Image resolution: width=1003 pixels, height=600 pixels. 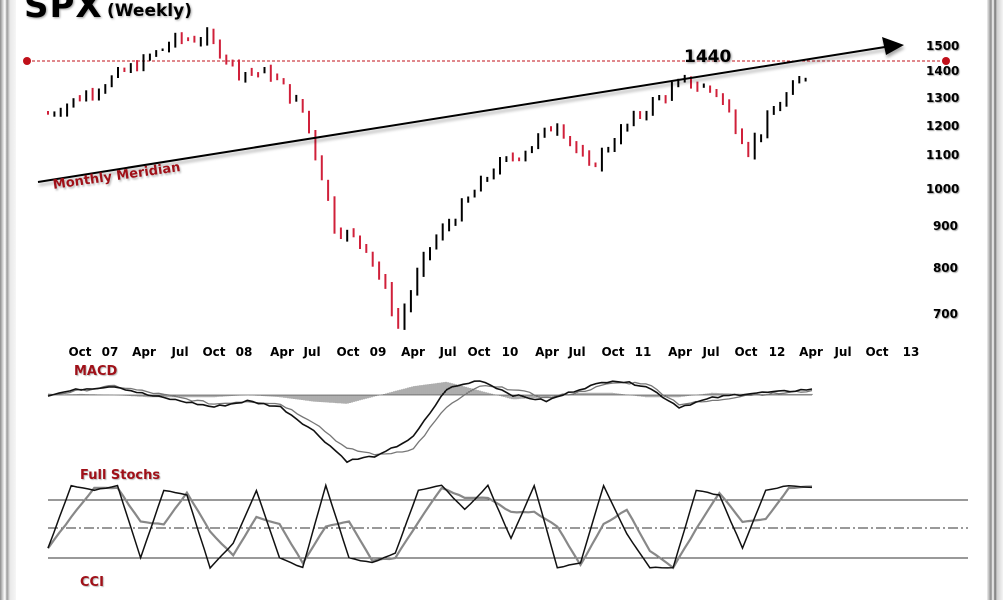 I want to click on left-frame-border, so click(x=8, y=300).